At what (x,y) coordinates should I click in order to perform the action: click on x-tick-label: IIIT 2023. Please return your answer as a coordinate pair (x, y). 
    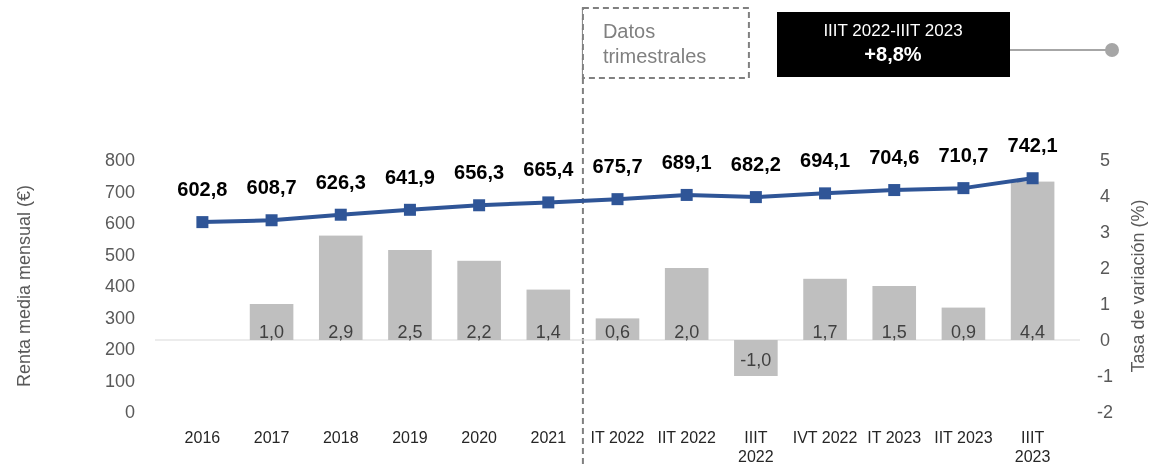
    Looking at the image, I should click on (1032, 447).